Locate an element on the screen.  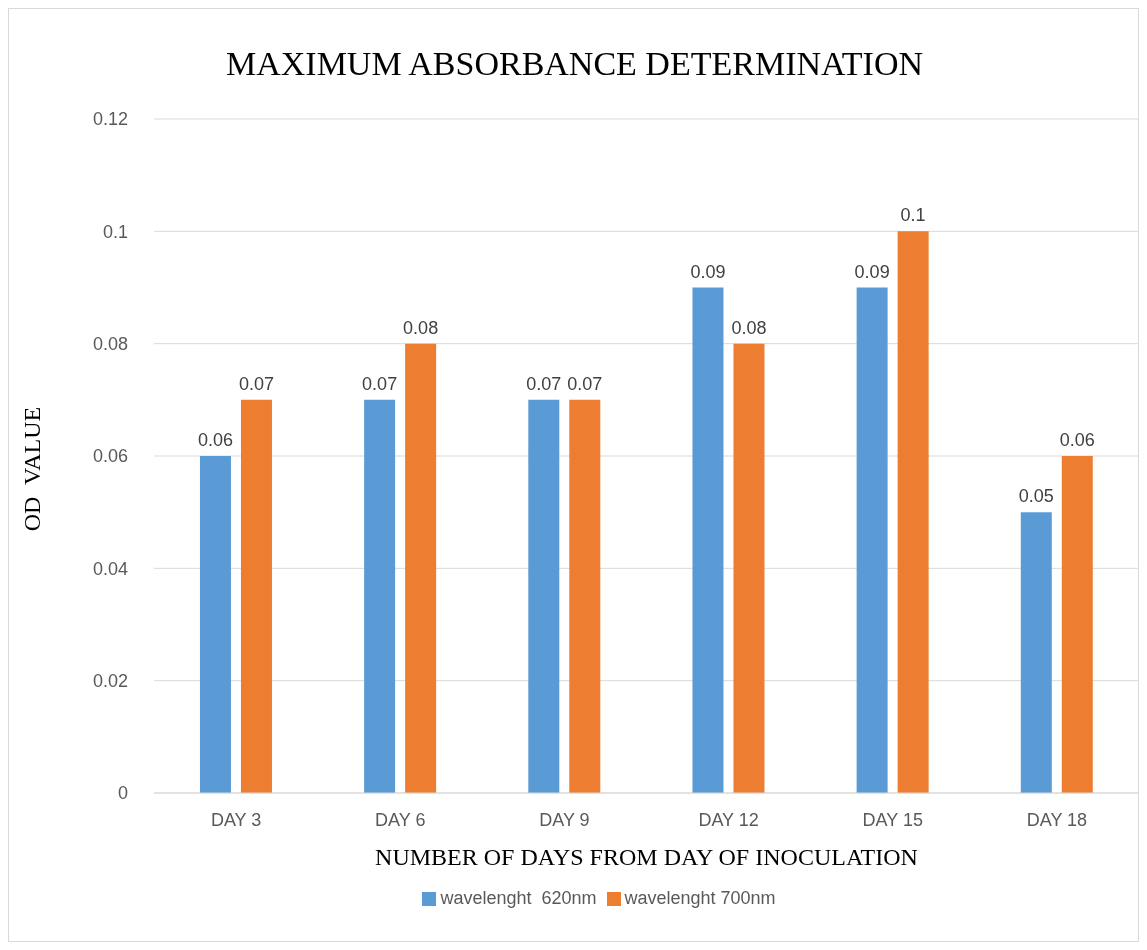
x-tick-label: DAY 6 is located at coordinates (400, 819).